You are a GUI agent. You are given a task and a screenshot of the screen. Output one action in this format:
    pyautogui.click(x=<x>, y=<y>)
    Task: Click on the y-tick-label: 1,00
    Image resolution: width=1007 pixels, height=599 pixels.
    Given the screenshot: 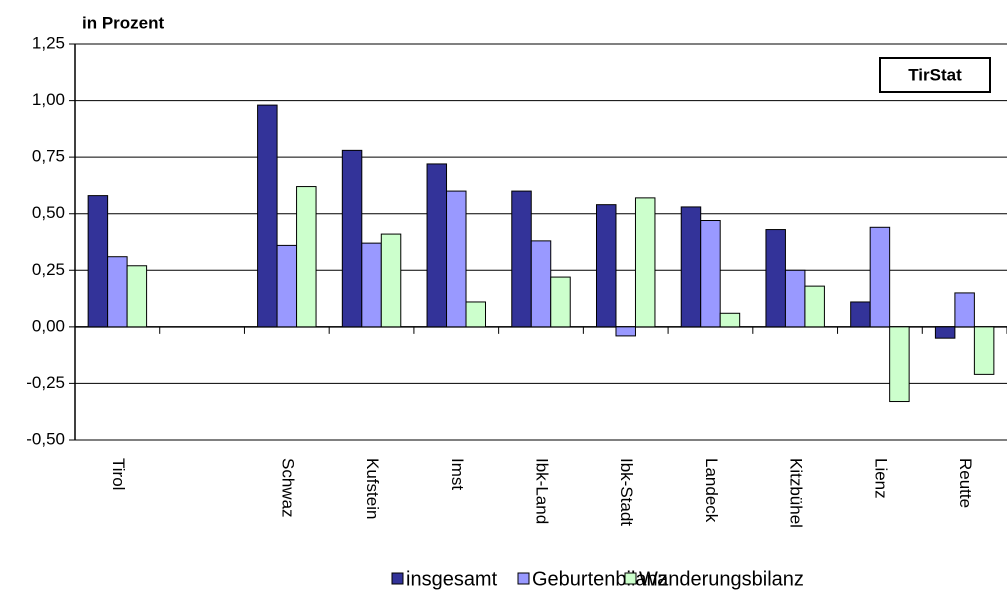 What is the action you would take?
    pyautogui.click(x=48, y=99)
    